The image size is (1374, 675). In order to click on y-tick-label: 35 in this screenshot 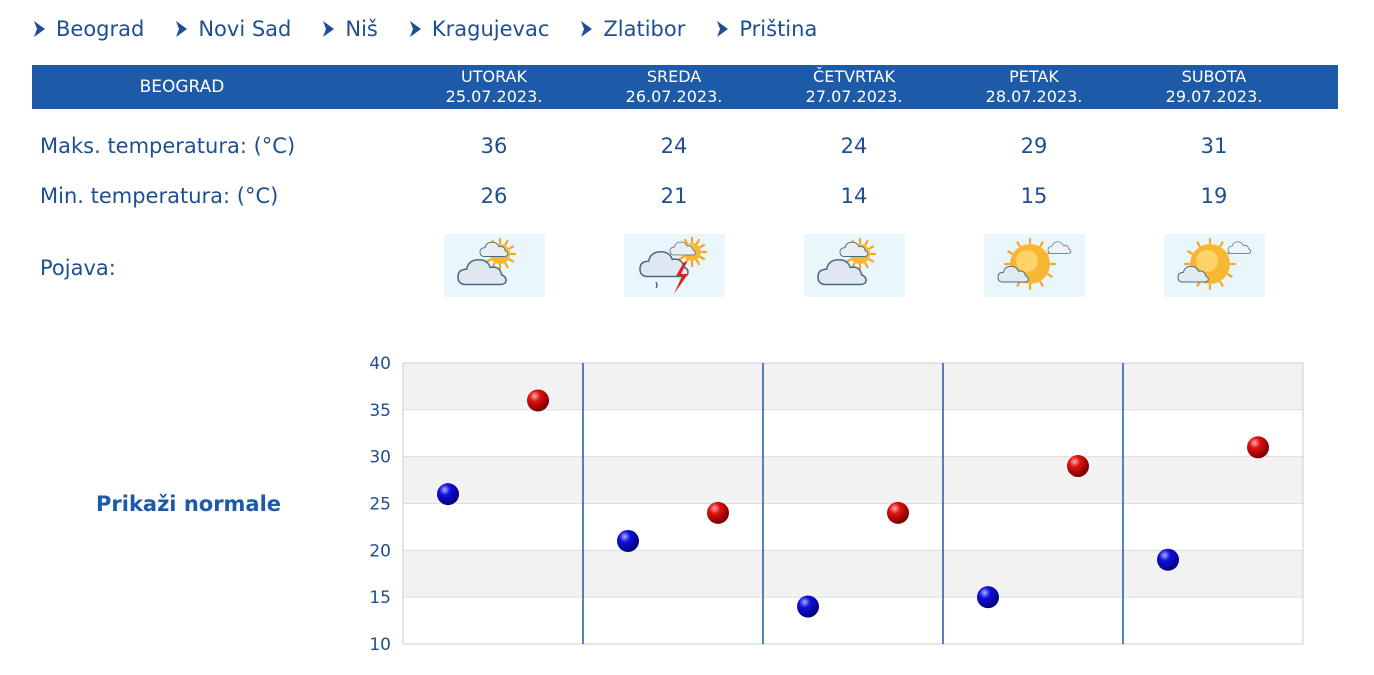, I will do `click(380, 411)`.